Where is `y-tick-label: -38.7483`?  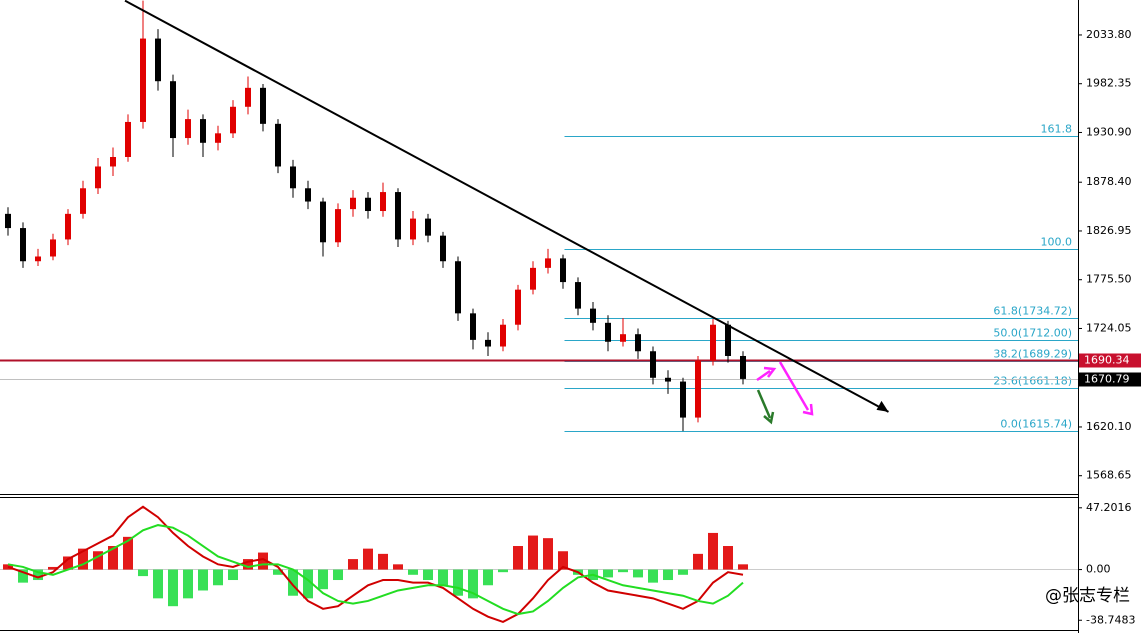 y-tick-label: -38.7483 is located at coordinates (1110, 619).